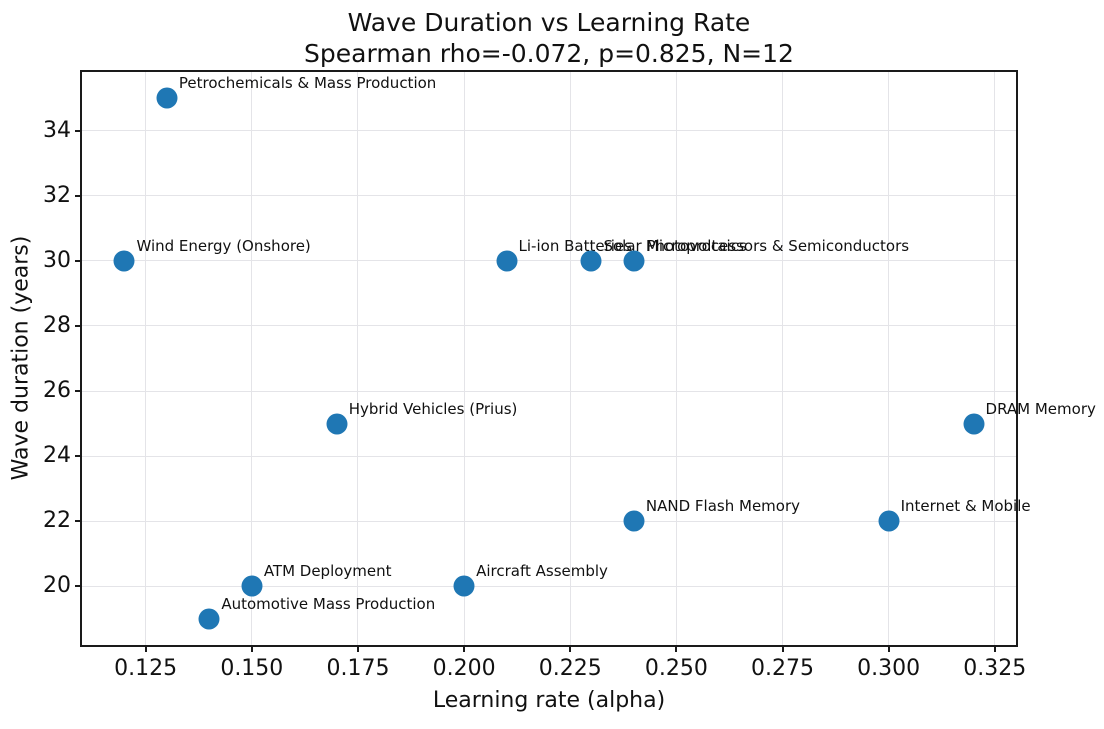 This screenshot has height=729, width=1104. I want to click on y-tick-label: 32, so click(57, 195).